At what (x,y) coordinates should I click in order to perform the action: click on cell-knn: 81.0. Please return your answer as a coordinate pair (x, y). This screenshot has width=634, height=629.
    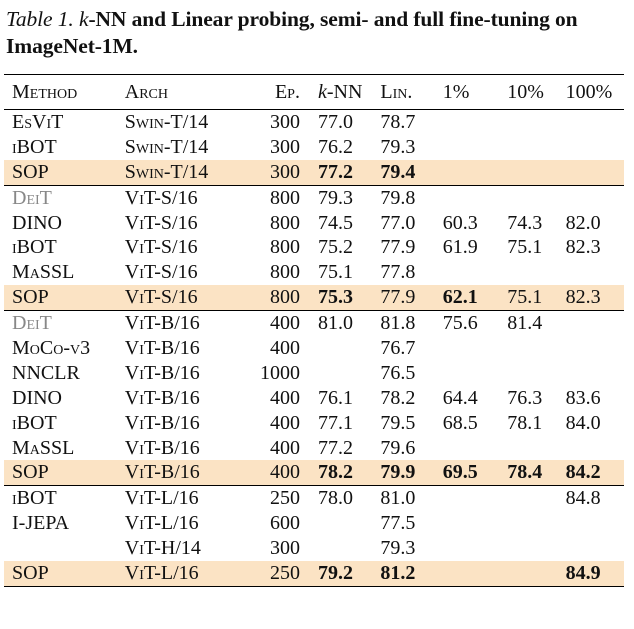
    Looking at the image, I should click on (348, 323).